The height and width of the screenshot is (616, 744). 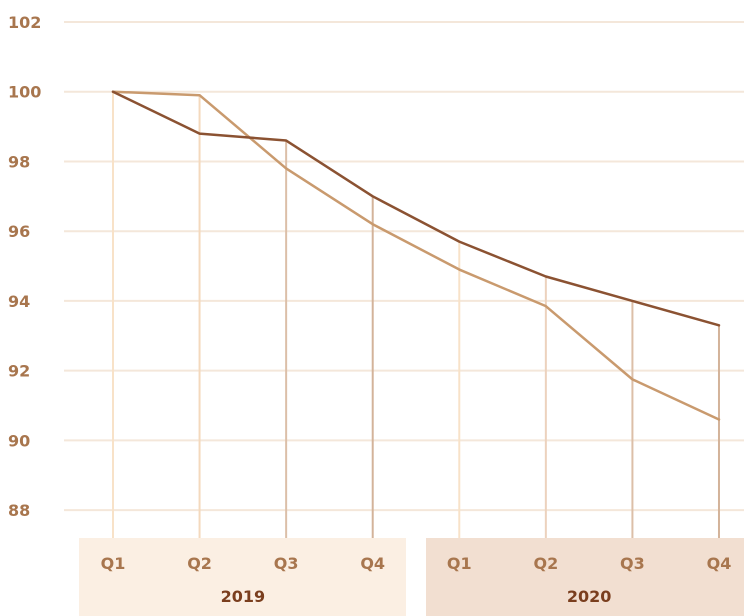 What do you see at coordinates (19, 161) in the screenshot?
I see `y-tick-label: 98` at bounding box center [19, 161].